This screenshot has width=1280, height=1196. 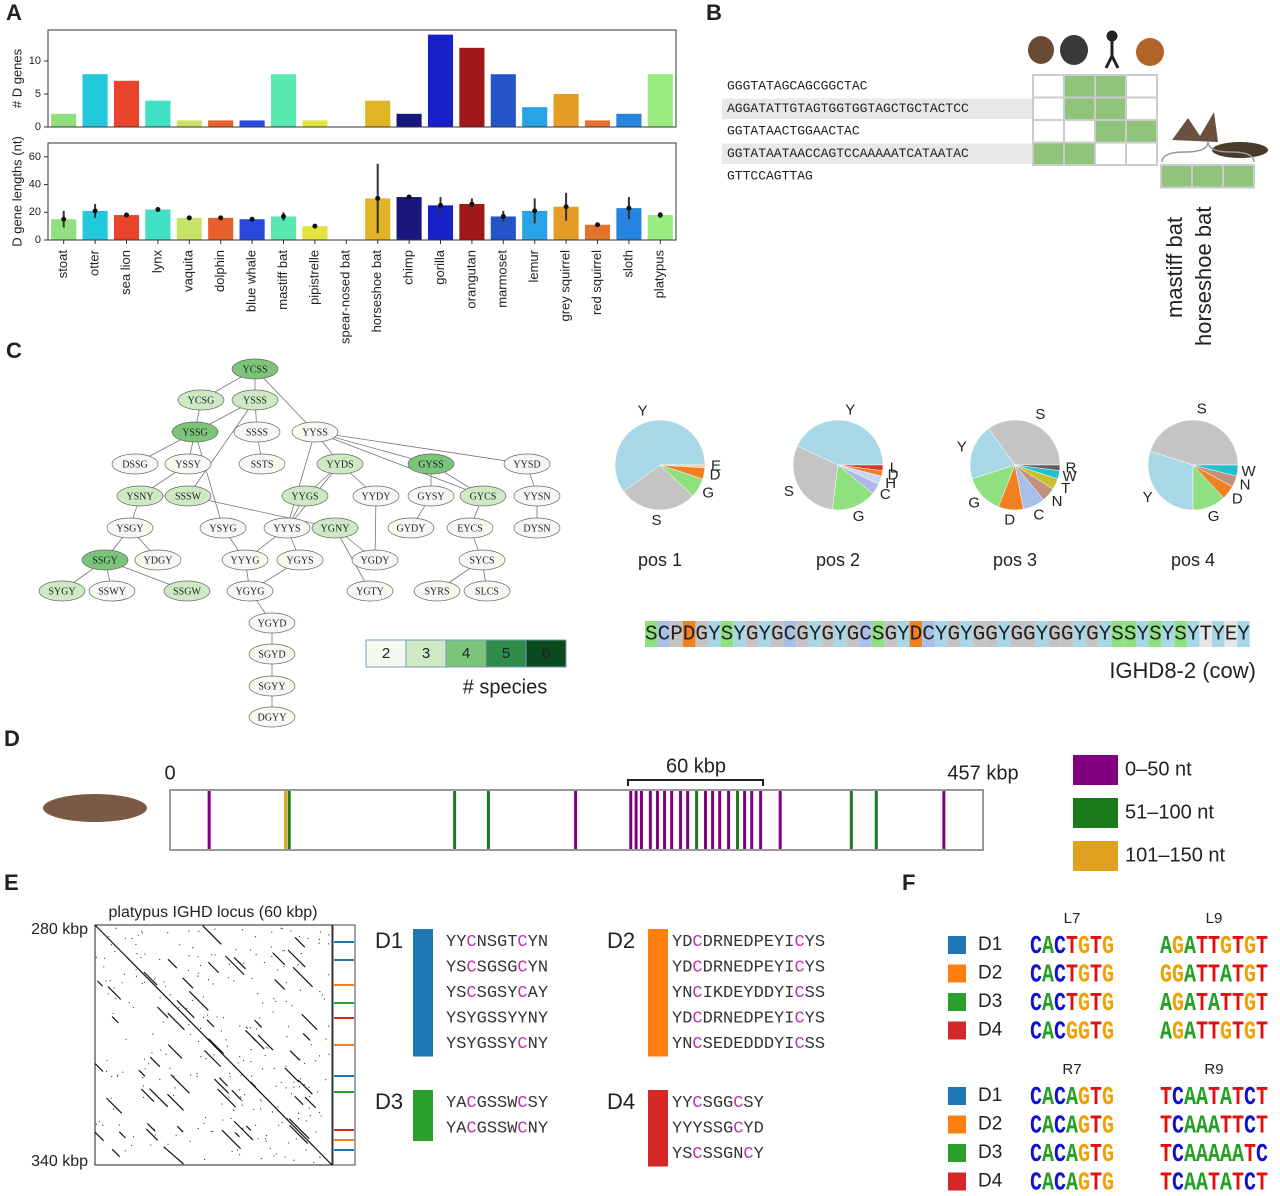 I want to click on node-label: YGNY, so click(x=335, y=528).